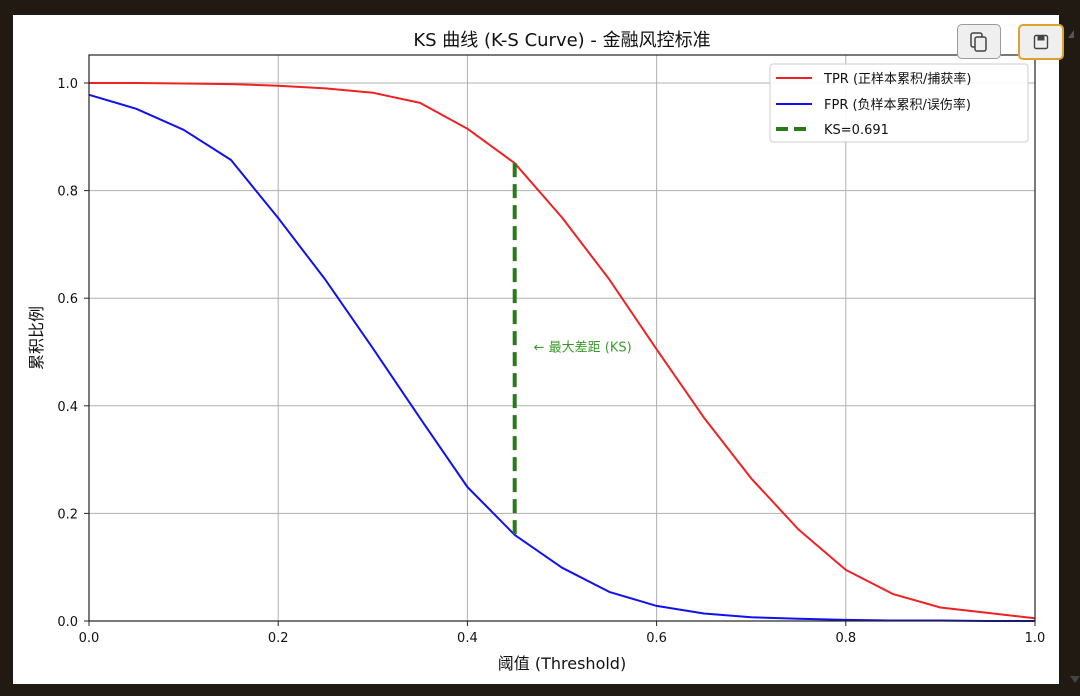 The image size is (1080, 696). I want to click on scroll-indicator-icon, so click(1075, 679).